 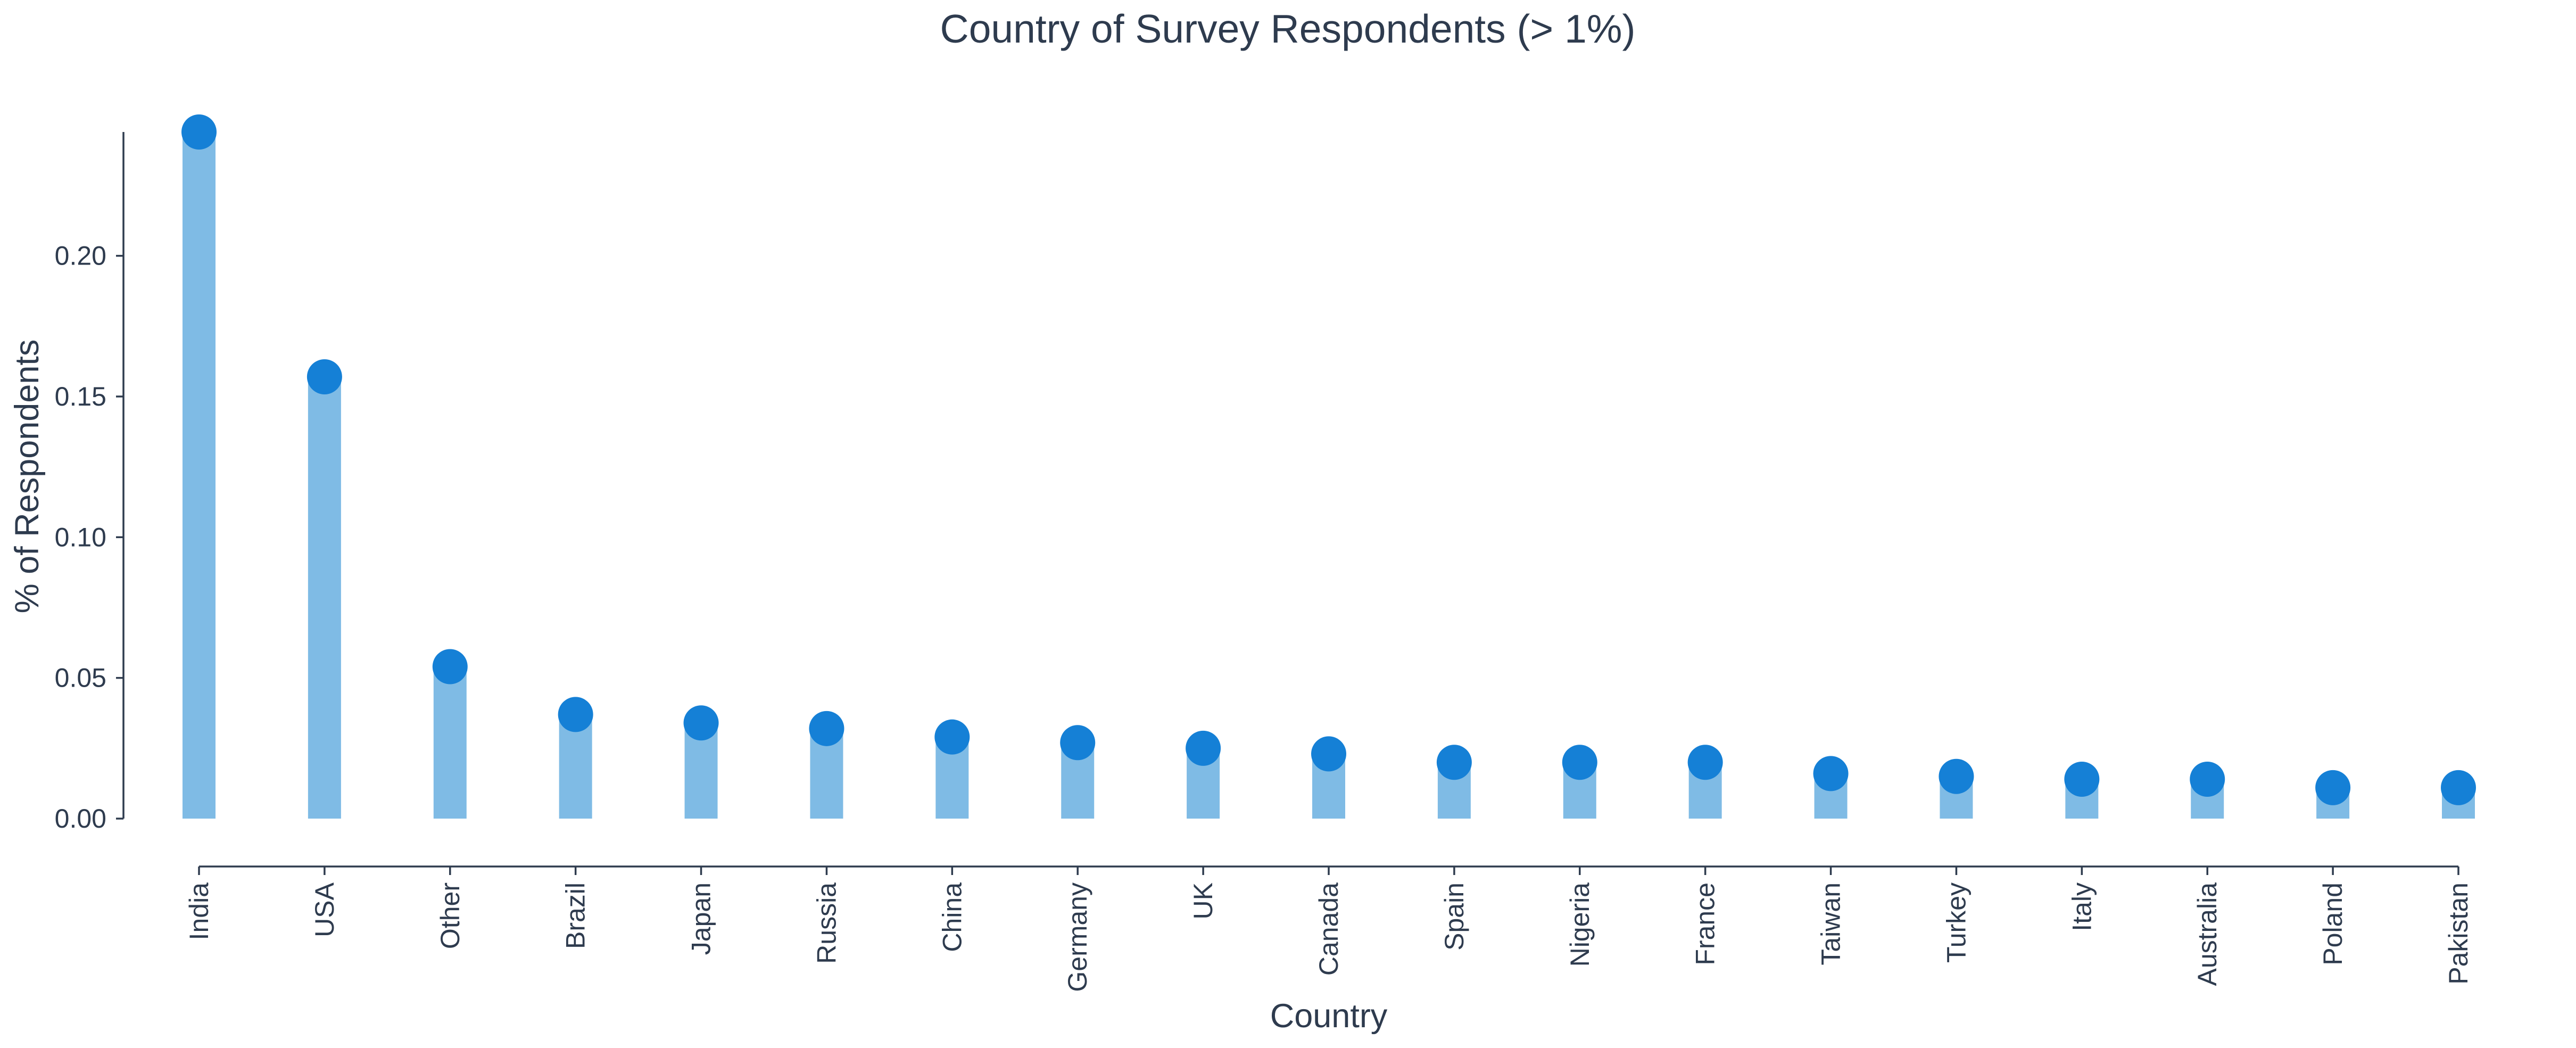 What do you see at coordinates (1579, 762) in the screenshot?
I see `marker-nigeria` at bounding box center [1579, 762].